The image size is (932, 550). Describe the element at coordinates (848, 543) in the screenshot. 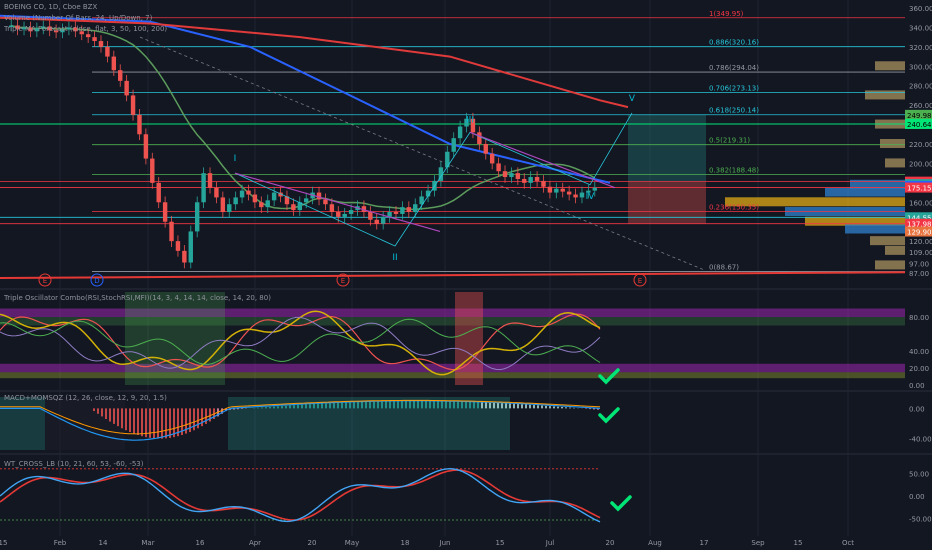

I see `time-tick-label: Oct` at that location.